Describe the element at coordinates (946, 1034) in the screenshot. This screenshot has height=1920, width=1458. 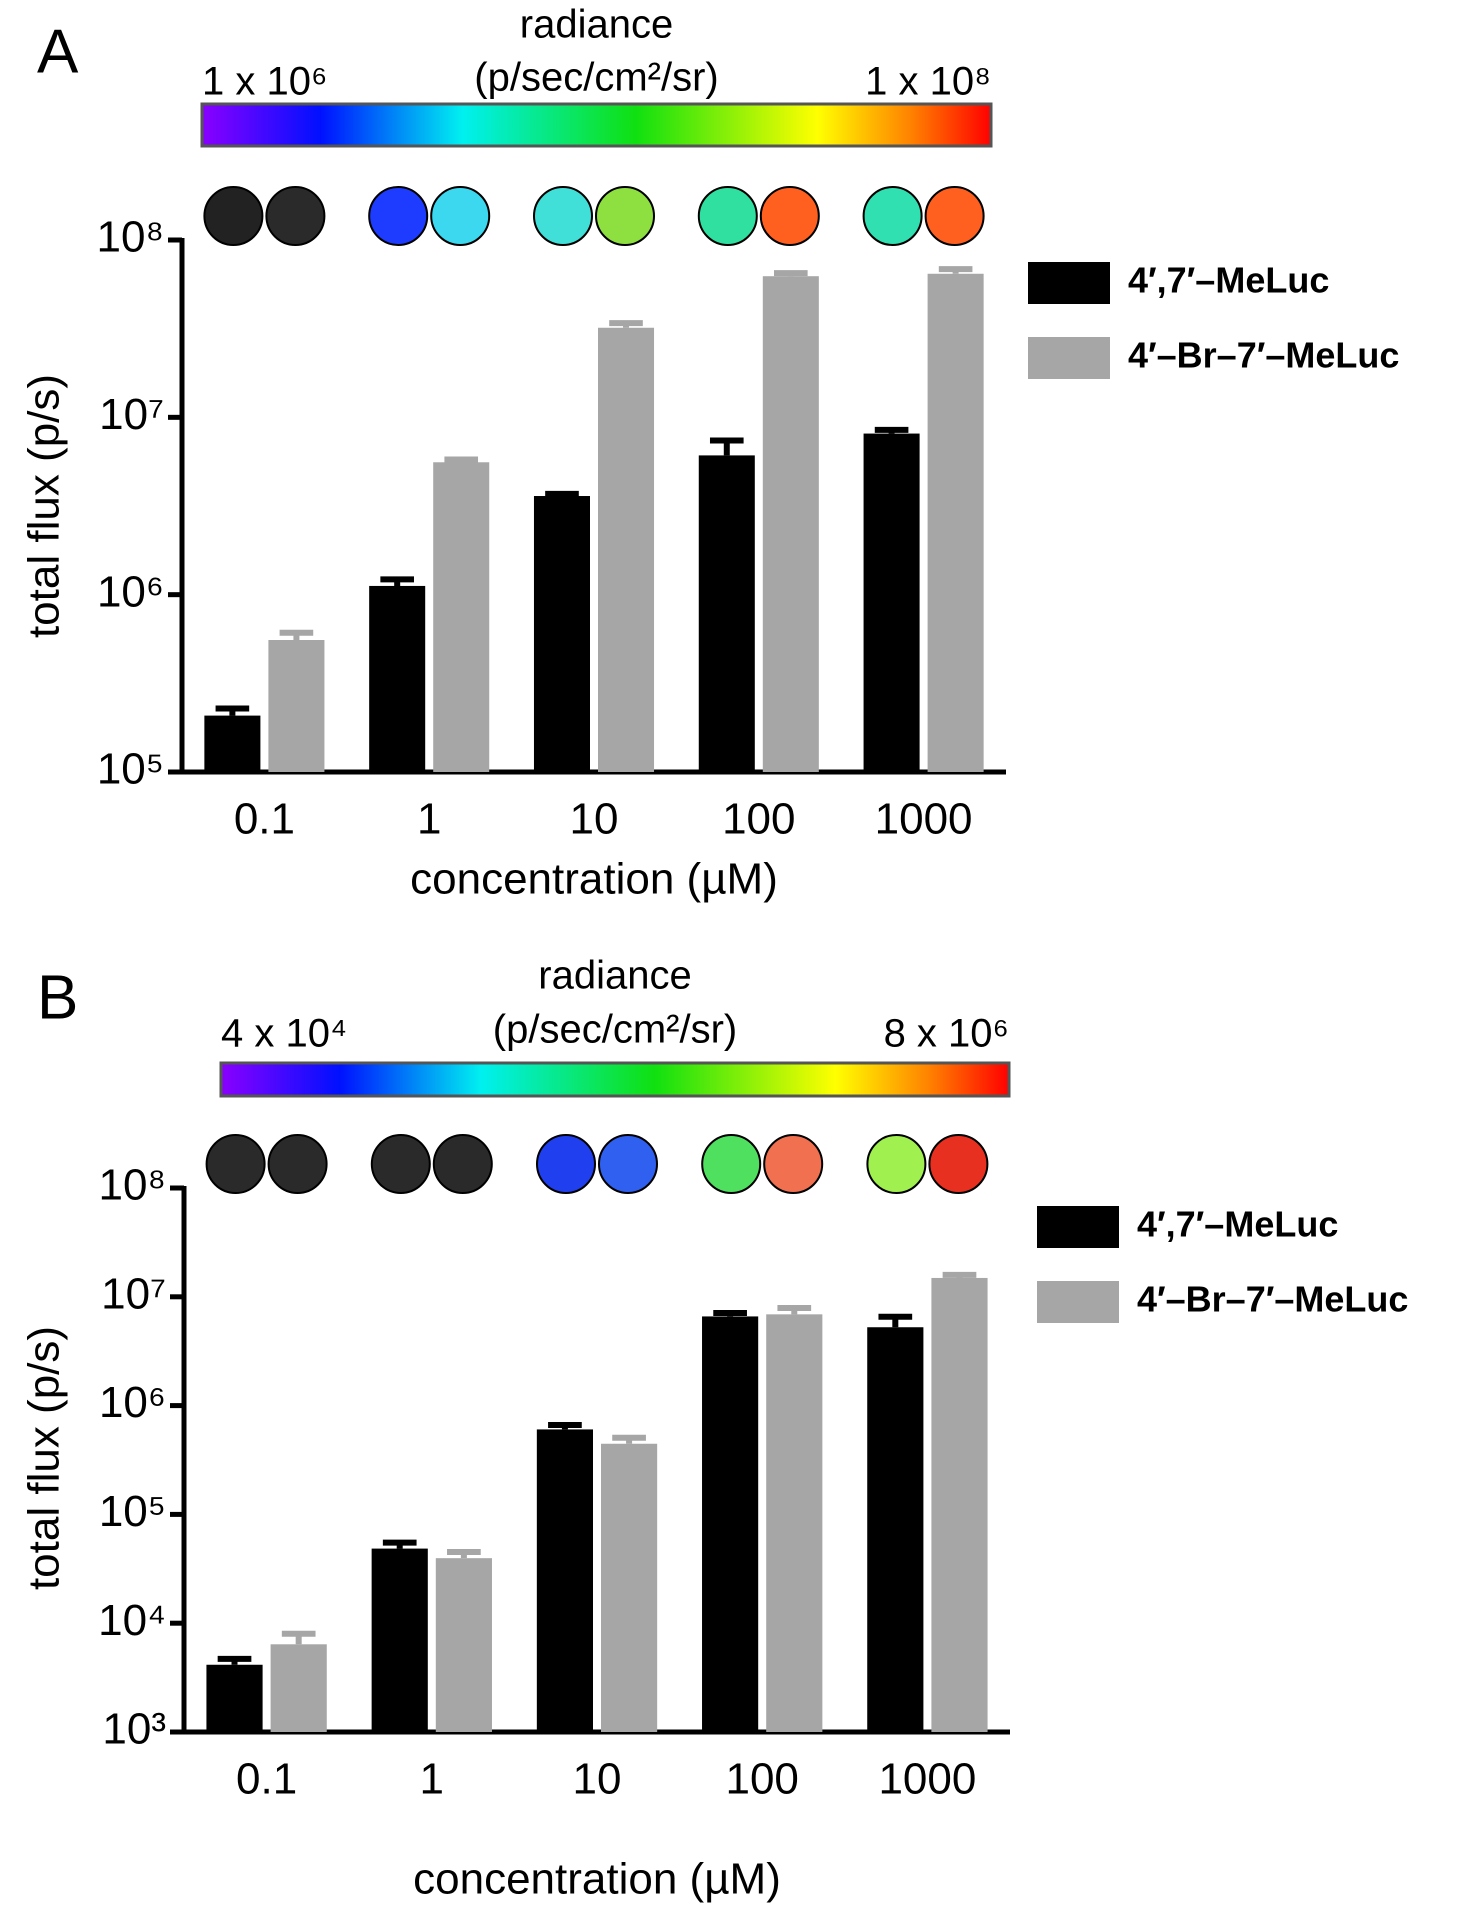
I see `colorbar-max: 8 x 10⁶` at that location.